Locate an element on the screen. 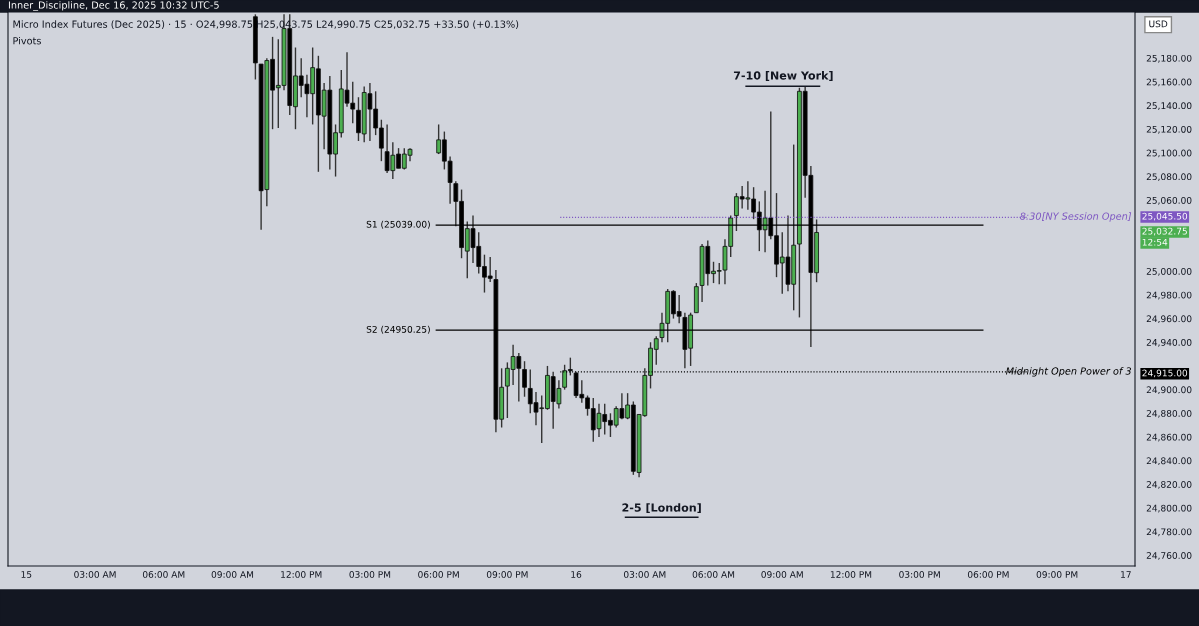 The height and width of the screenshot is (626, 1199). y-tick-label: 25,060.00 is located at coordinates (1169, 200).